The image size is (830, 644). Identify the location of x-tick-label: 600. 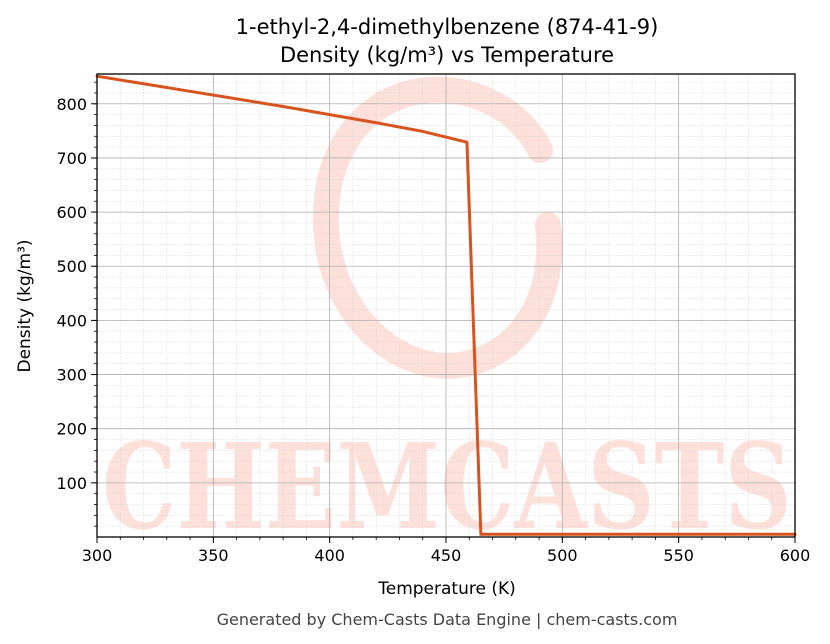
(795, 555).